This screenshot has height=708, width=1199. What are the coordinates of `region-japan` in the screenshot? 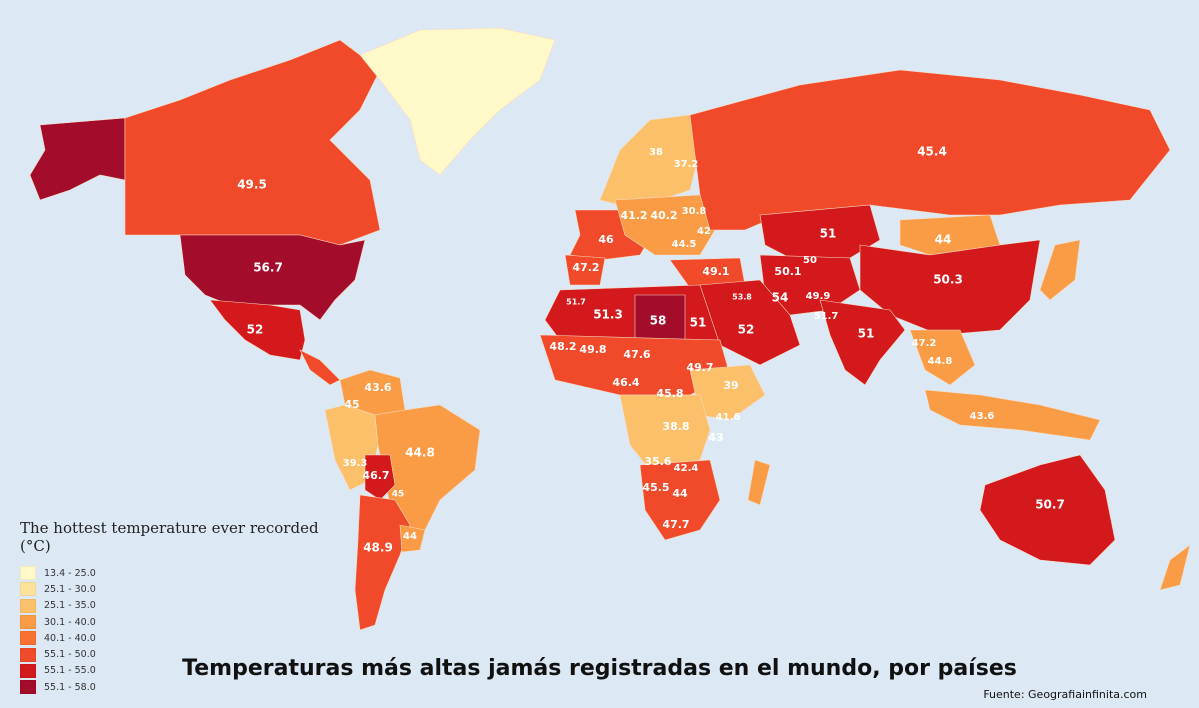 It's located at (1060, 270).